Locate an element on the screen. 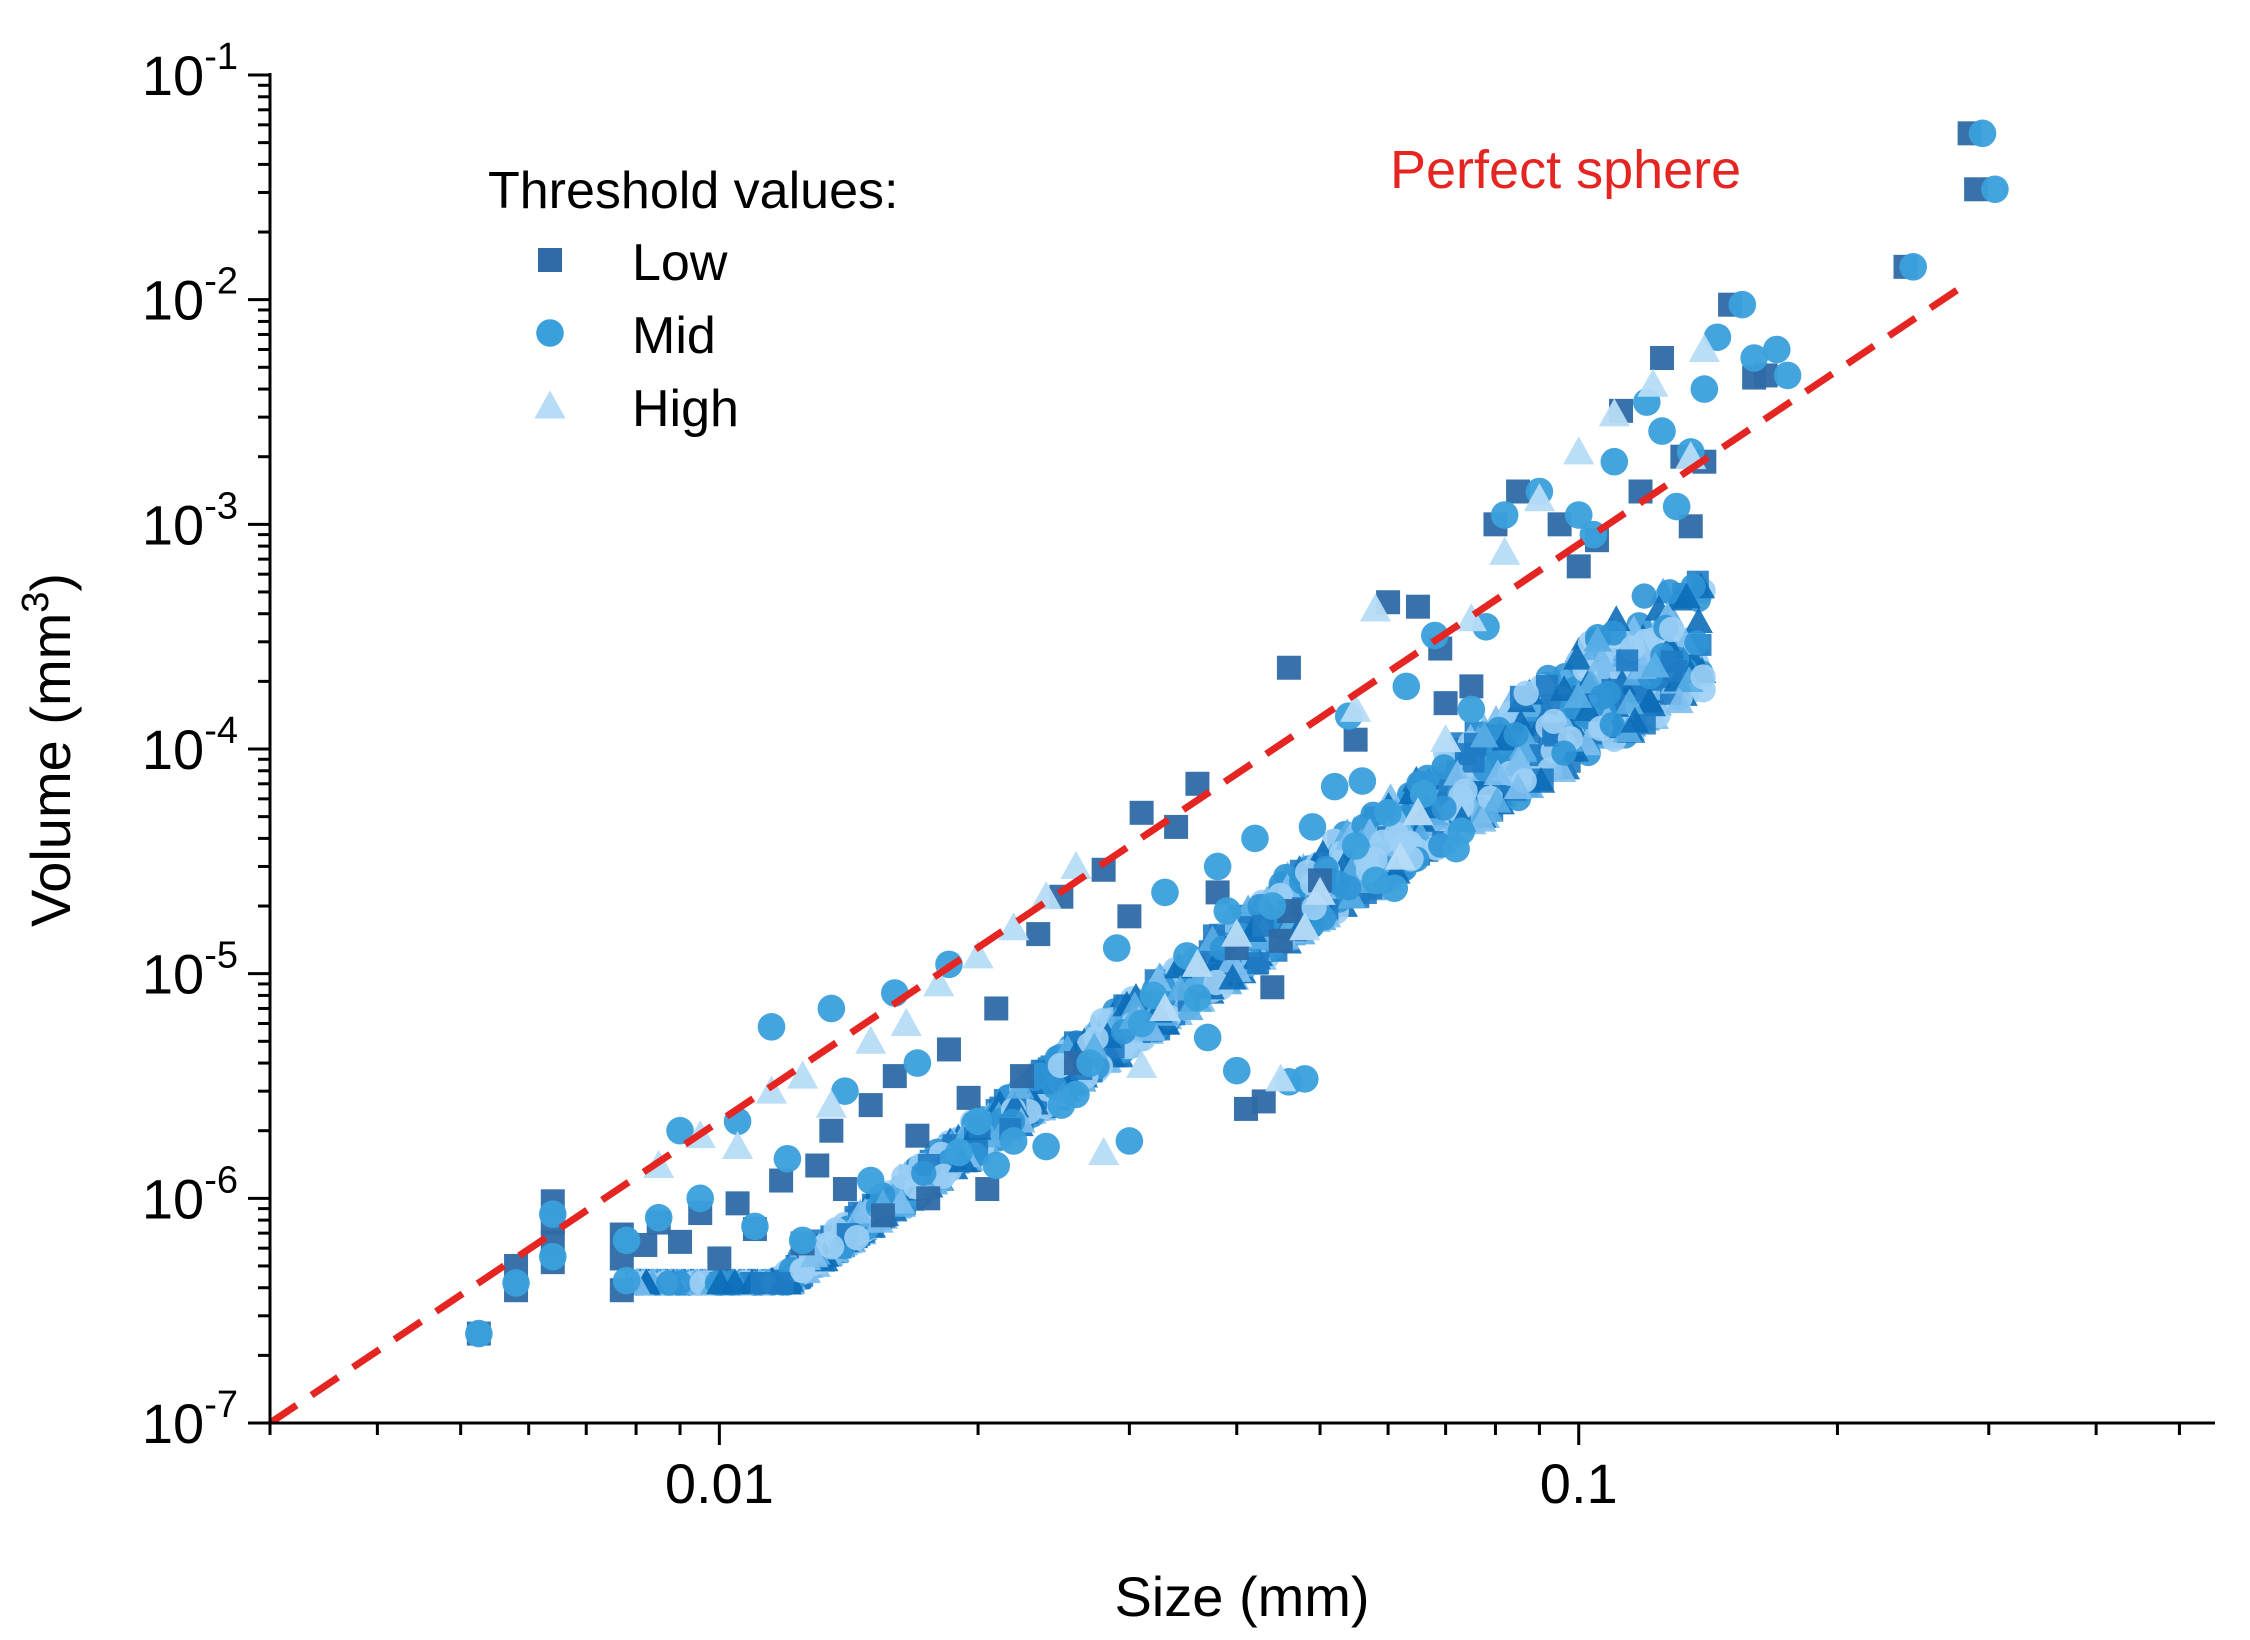 This screenshot has height=1640, width=2250. y-tick-label: 10⁻³ is located at coordinates (190, 520).